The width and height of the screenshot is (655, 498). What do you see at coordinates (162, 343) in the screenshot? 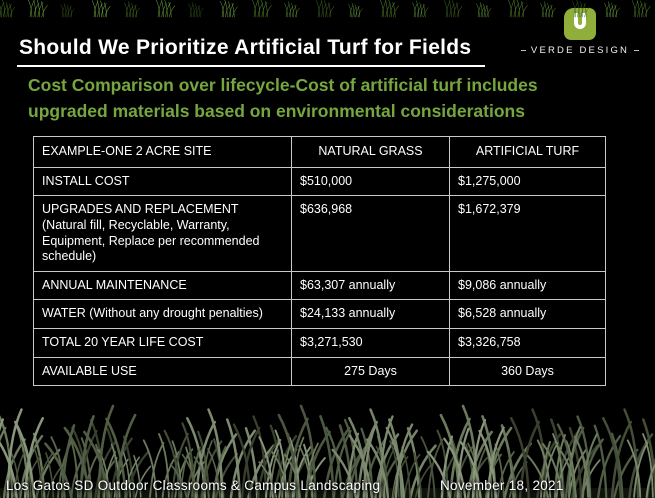
I see `row-label: TOTAL 20 YEAR LIFE COST` at bounding box center [162, 343].